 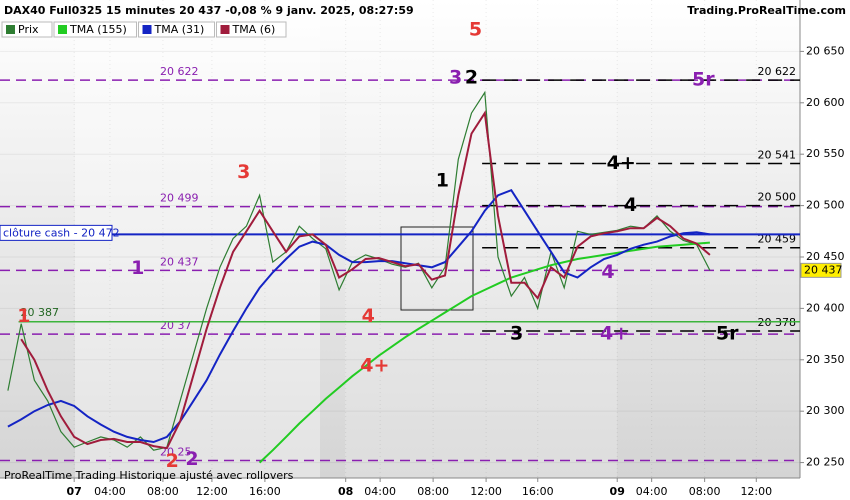 I want to click on y-tick-label: 20 550, so click(x=825, y=153).